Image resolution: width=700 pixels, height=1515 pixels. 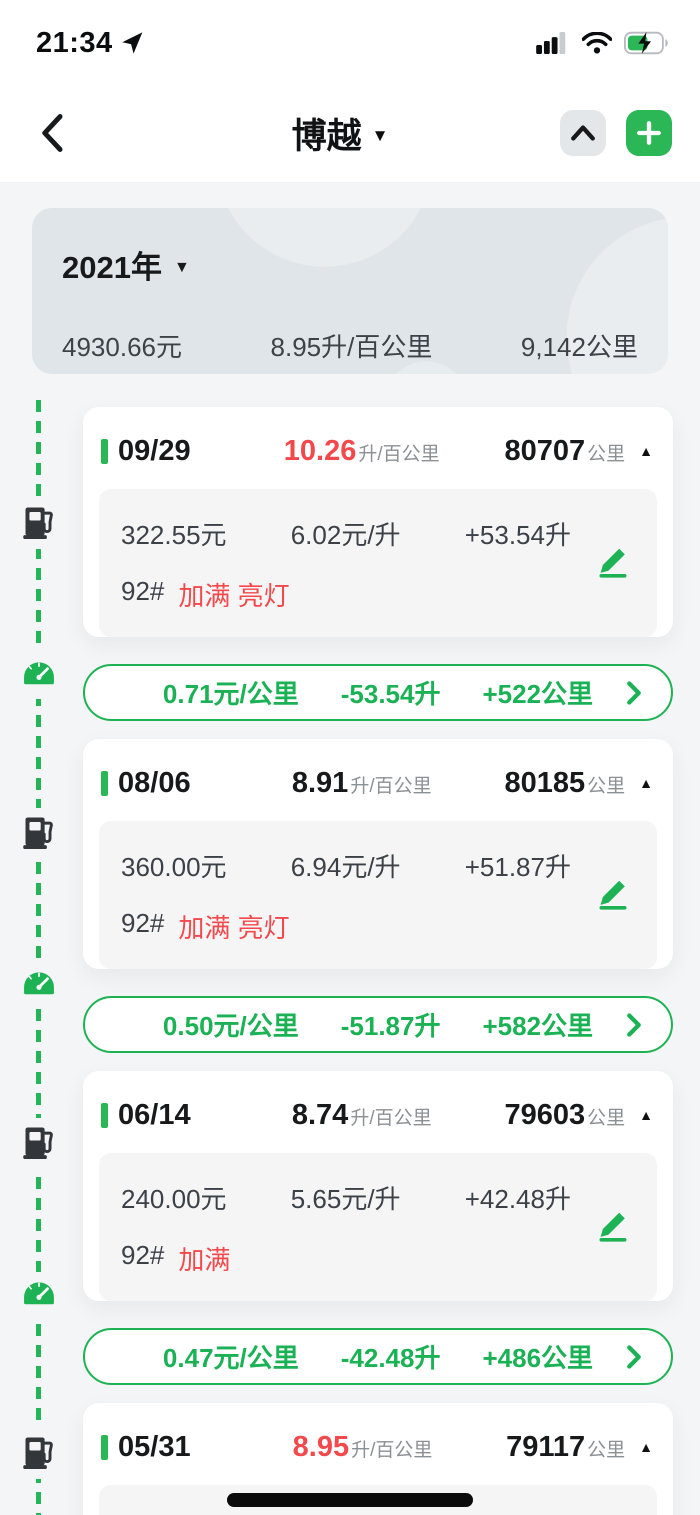 I want to click on year-label: 2021年, so click(x=112, y=267).